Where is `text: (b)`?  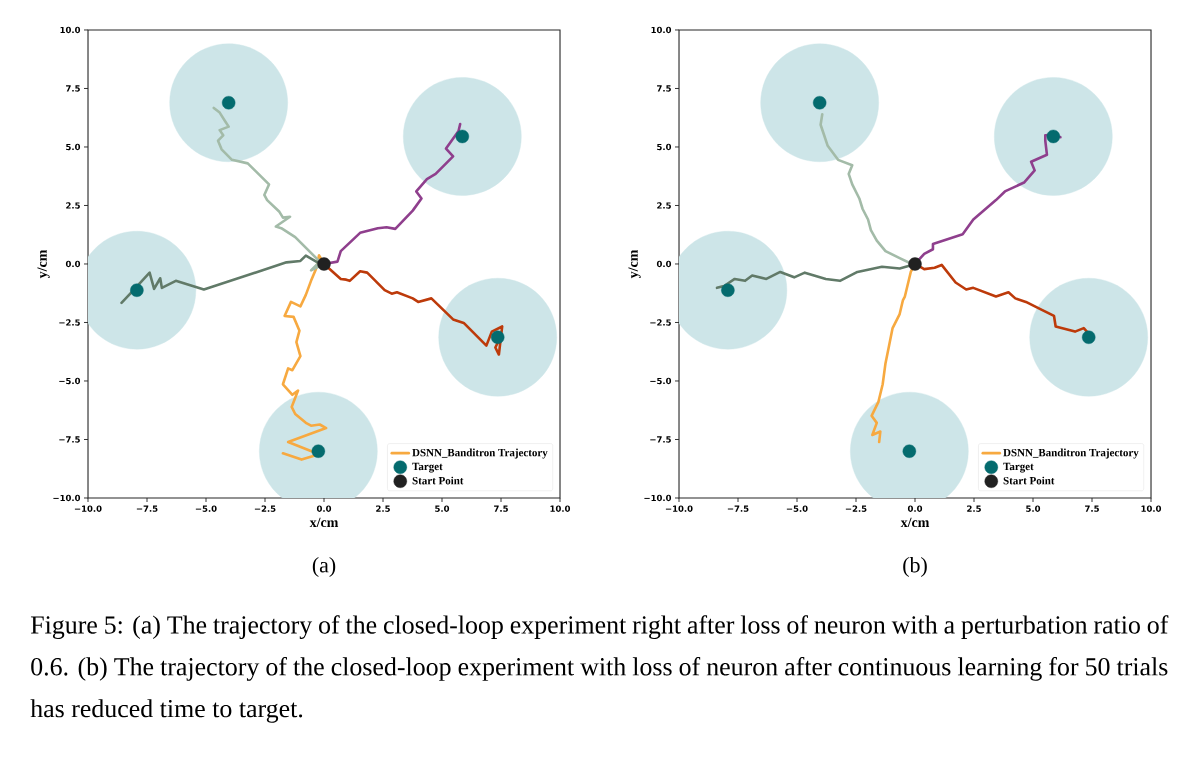 text: (b) is located at coordinates (915, 567).